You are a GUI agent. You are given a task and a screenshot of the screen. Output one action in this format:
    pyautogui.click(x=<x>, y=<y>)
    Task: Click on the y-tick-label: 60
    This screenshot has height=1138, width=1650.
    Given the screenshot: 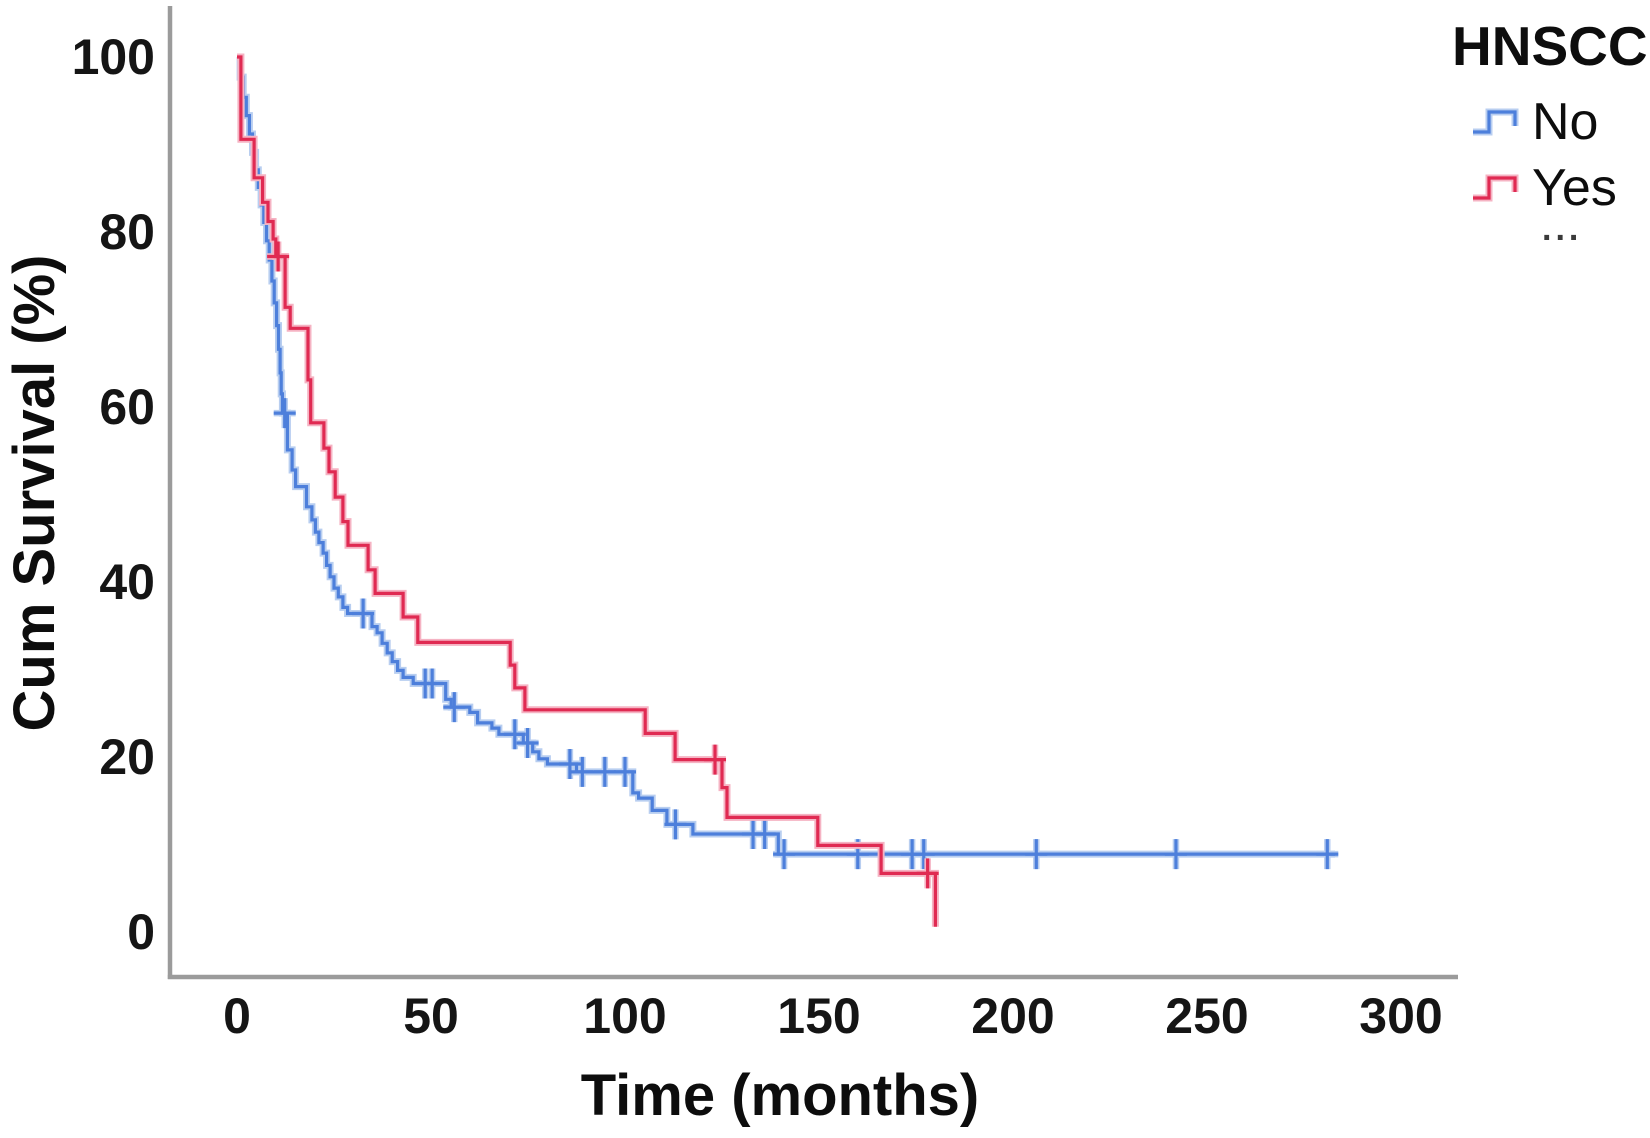 What is the action you would take?
    pyautogui.click(x=127, y=407)
    